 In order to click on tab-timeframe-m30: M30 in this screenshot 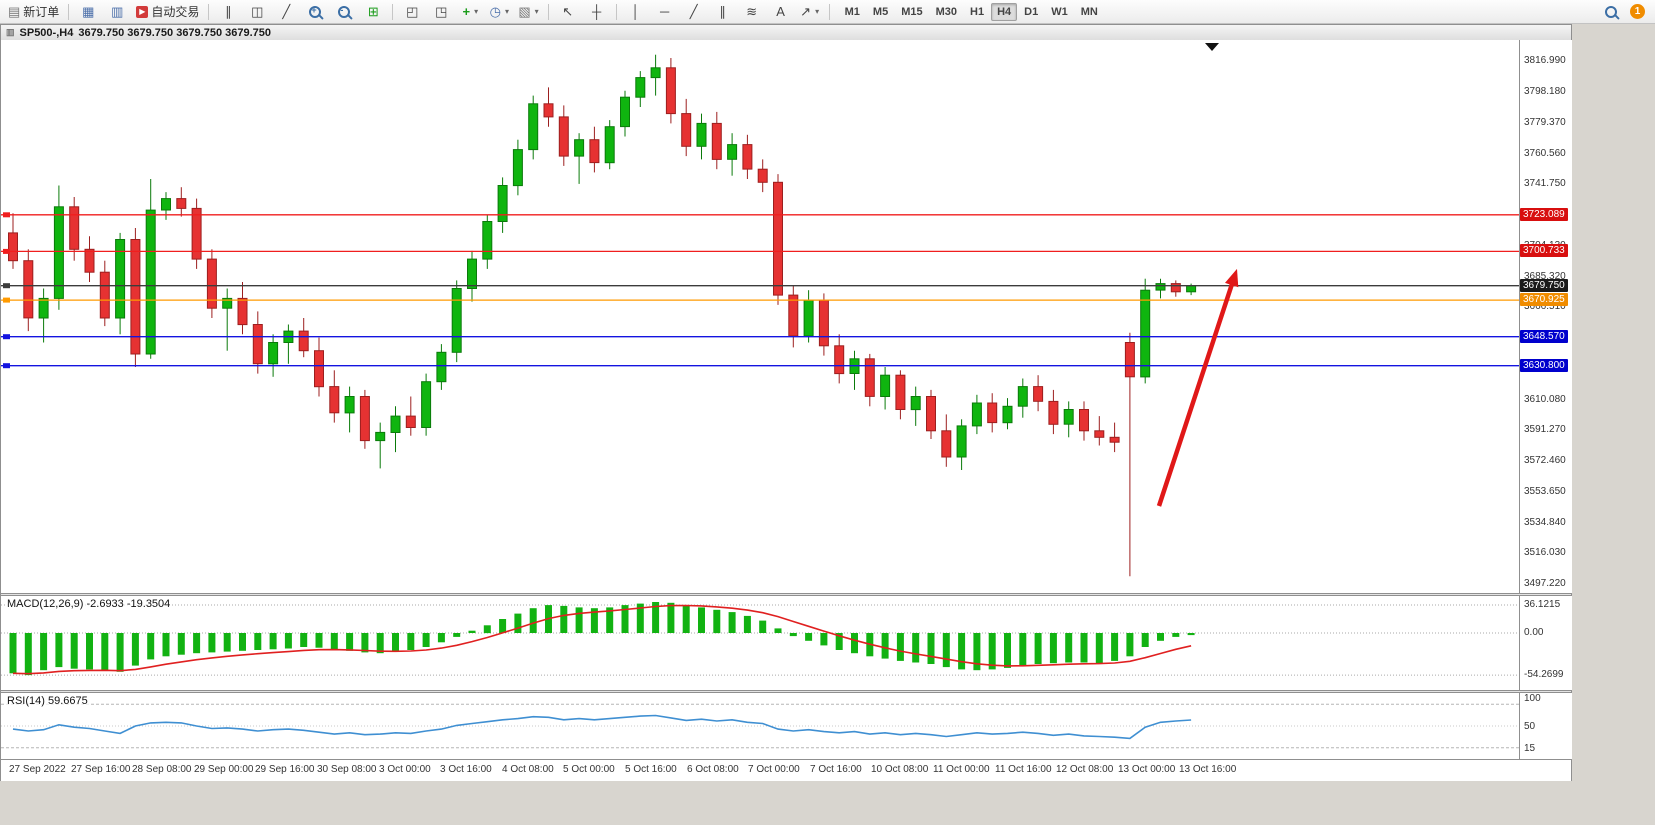, I will do `click(946, 11)`.